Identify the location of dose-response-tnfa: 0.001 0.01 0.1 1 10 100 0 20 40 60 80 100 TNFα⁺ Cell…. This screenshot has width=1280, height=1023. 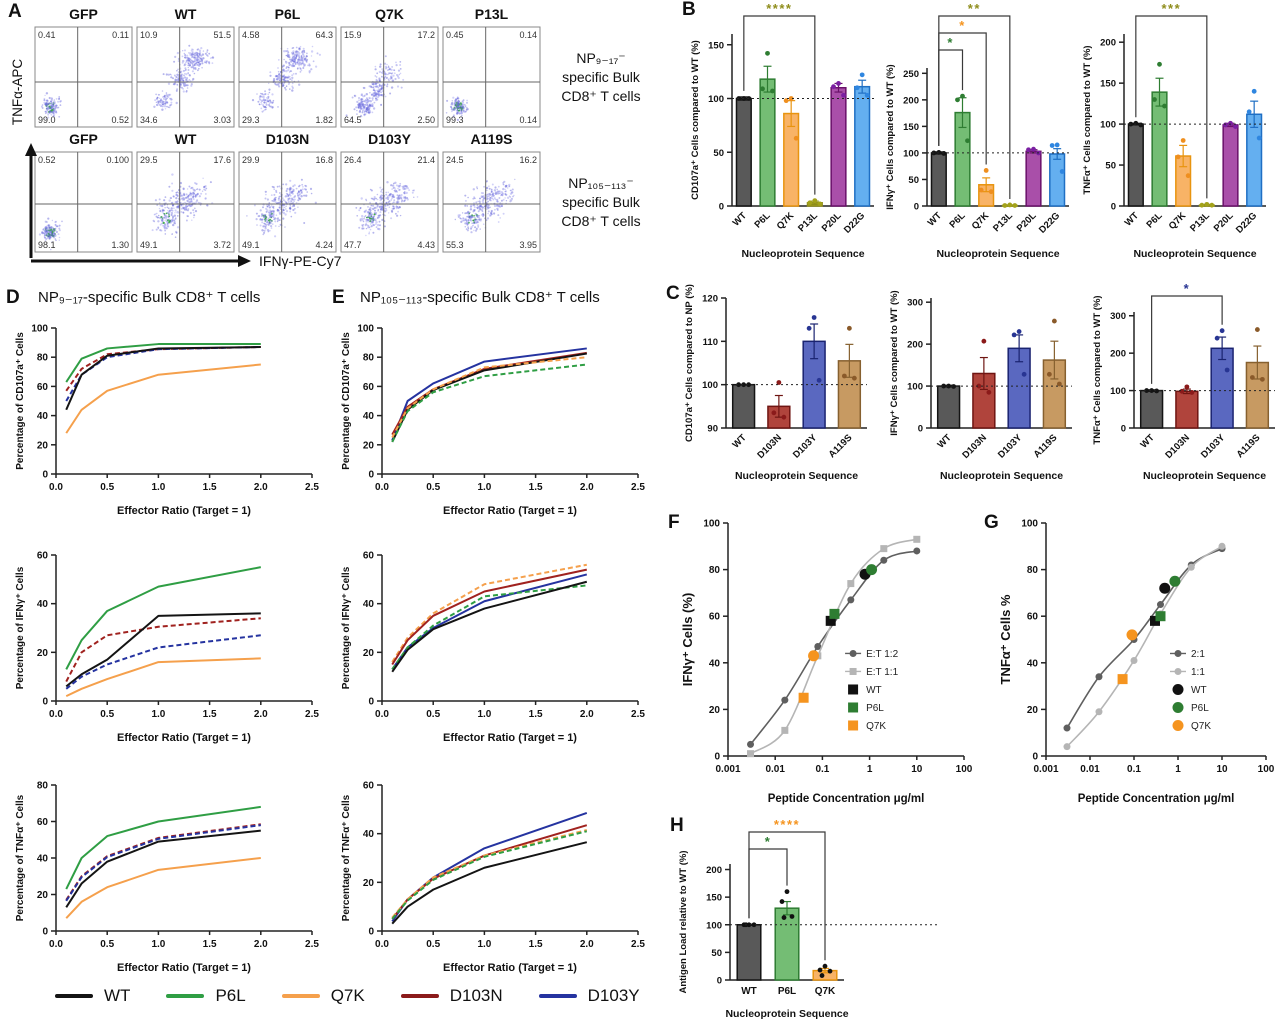
(1136, 662).